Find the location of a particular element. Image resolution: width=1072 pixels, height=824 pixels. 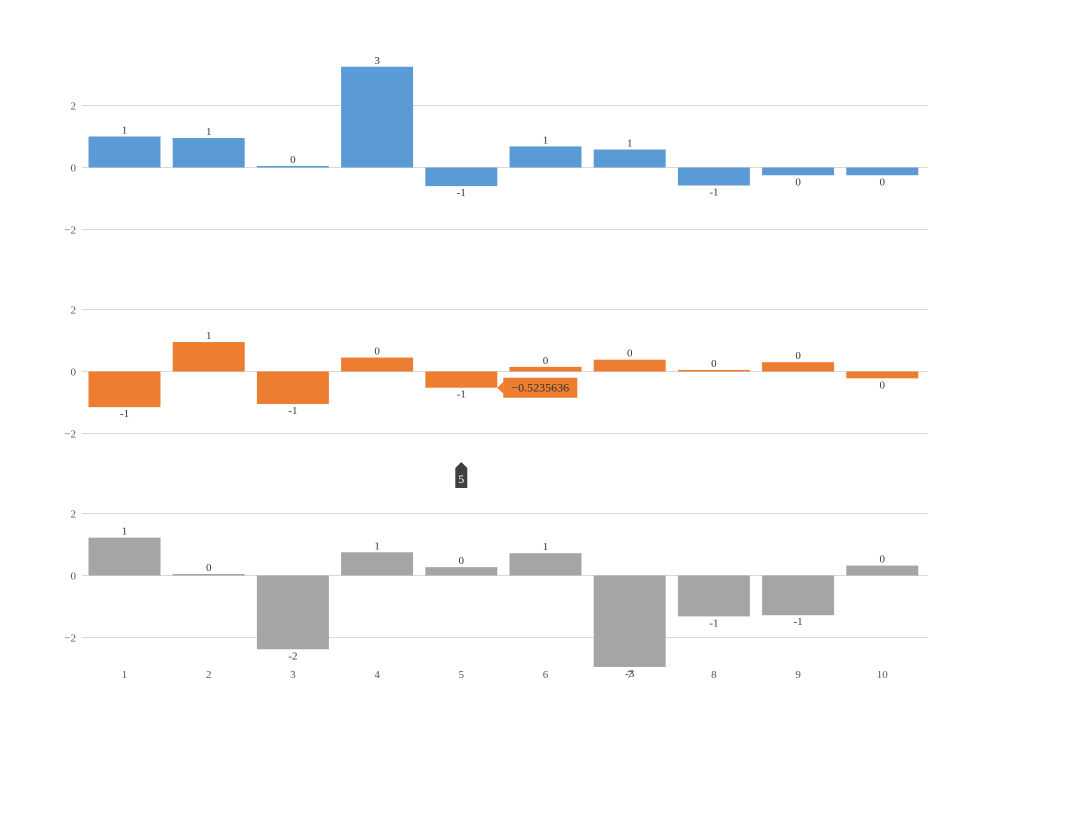

tooltip-value: −0.5235636 is located at coordinates (540, 388).